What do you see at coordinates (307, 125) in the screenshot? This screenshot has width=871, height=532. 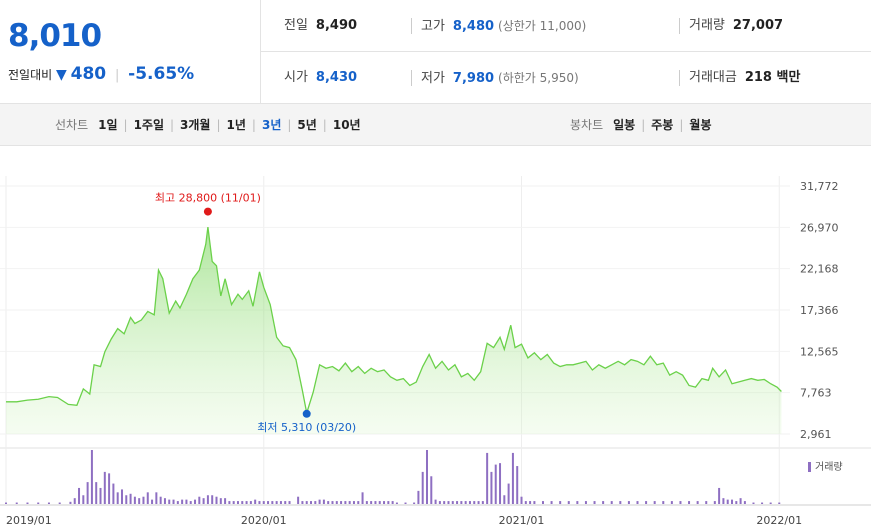 I see `period-tab-5: 5년` at bounding box center [307, 125].